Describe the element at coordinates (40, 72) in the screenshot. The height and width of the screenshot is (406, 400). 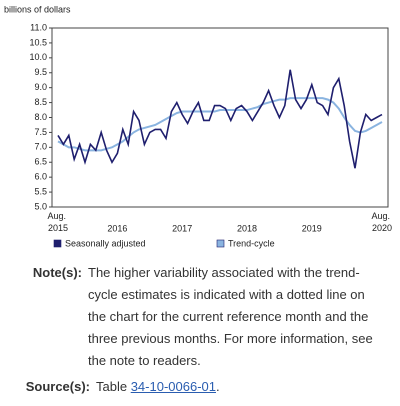
I see `y-tick-label: 9.5` at that location.